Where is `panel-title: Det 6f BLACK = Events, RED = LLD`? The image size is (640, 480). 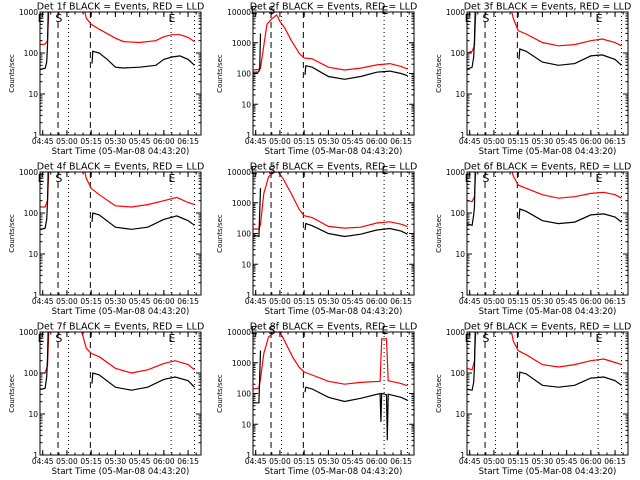
panel-title: Det 6f BLACK = Events, RED = LLD is located at coordinates (548, 167).